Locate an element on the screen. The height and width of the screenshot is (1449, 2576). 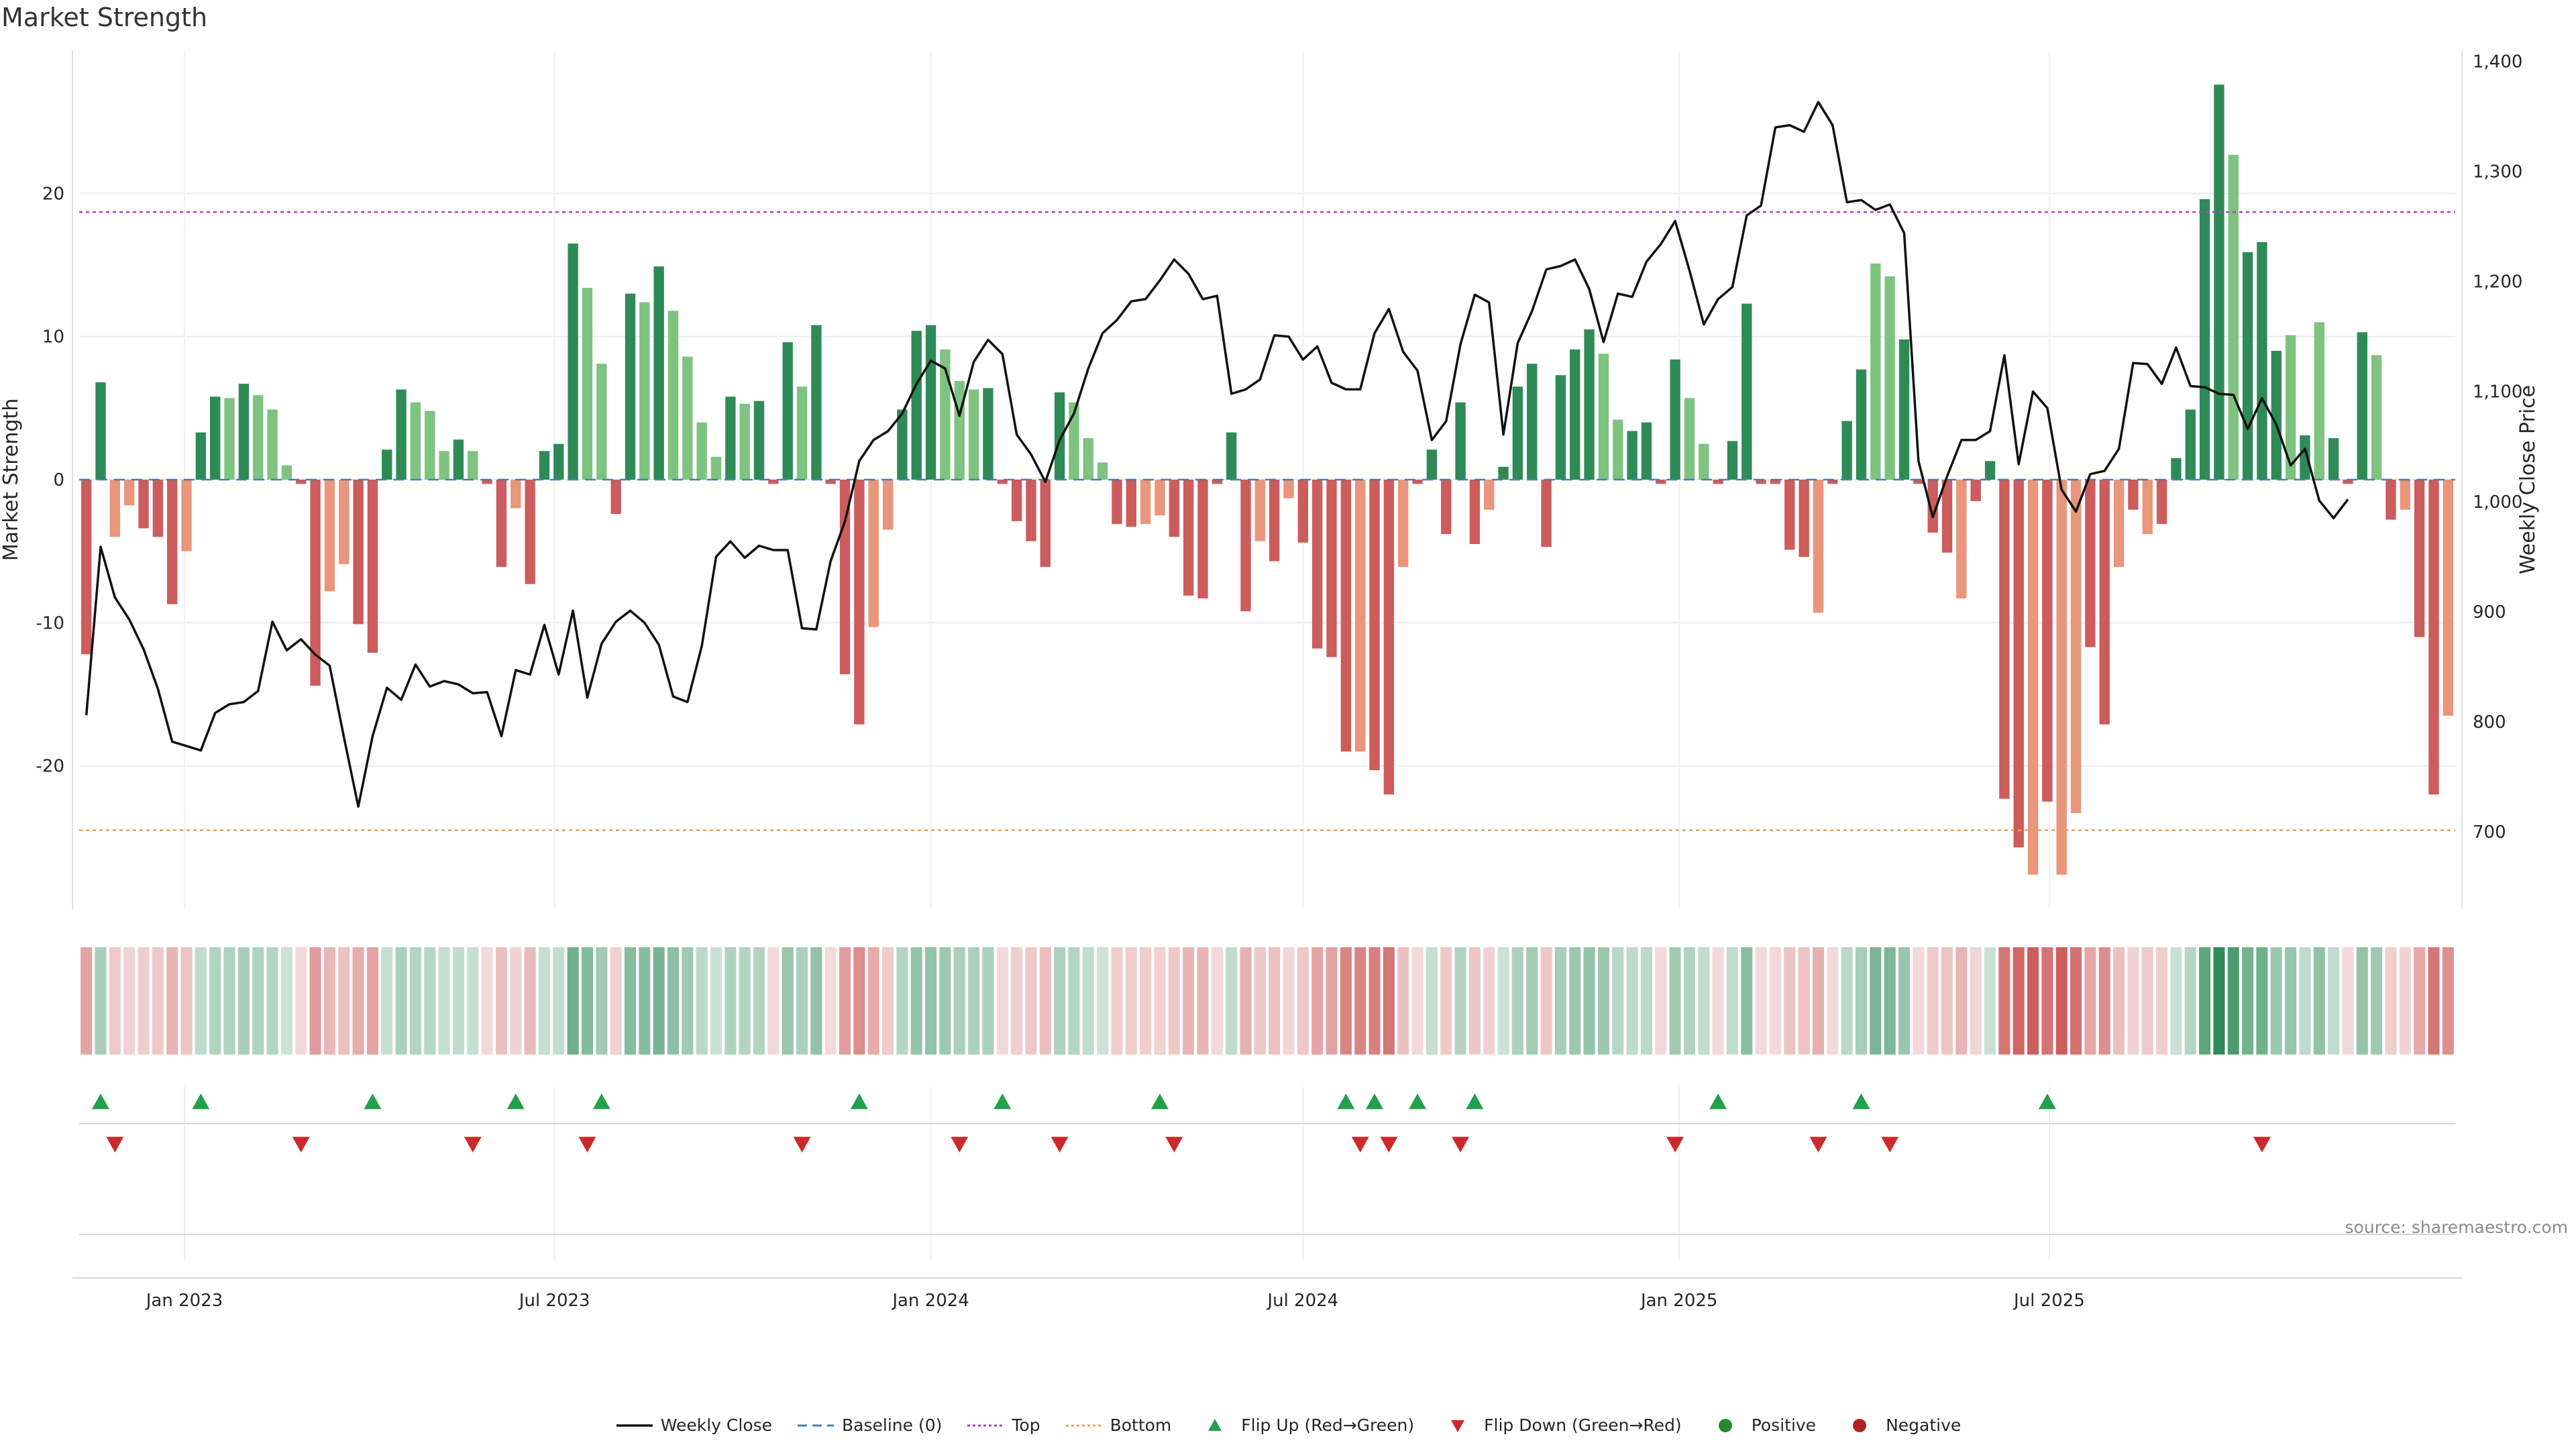
chart-title: Market Strength is located at coordinates (104, 17).